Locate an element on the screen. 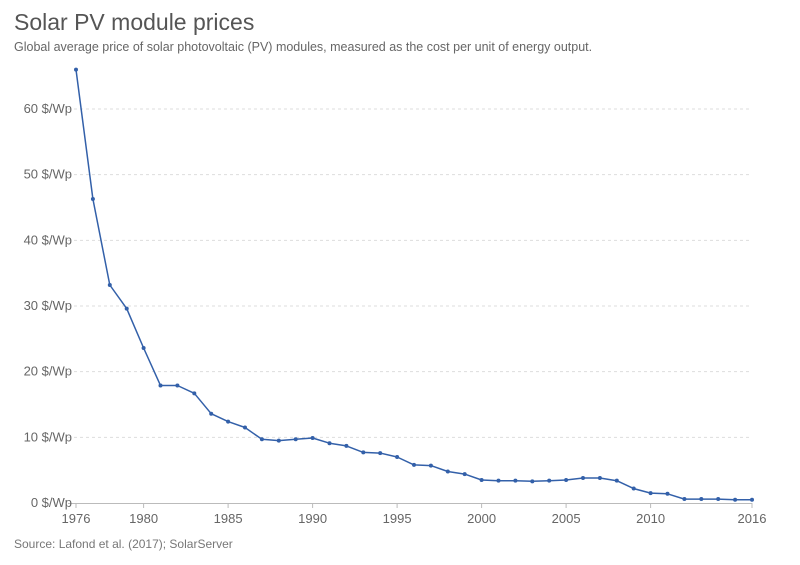  x-tick-label: 2000 is located at coordinates (481, 518).